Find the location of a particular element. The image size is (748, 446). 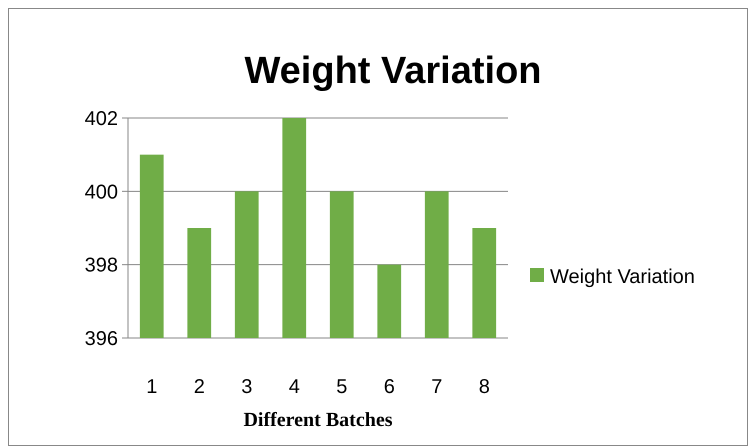

x-axis-title: Different Batches is located at coordinates (318, 420).